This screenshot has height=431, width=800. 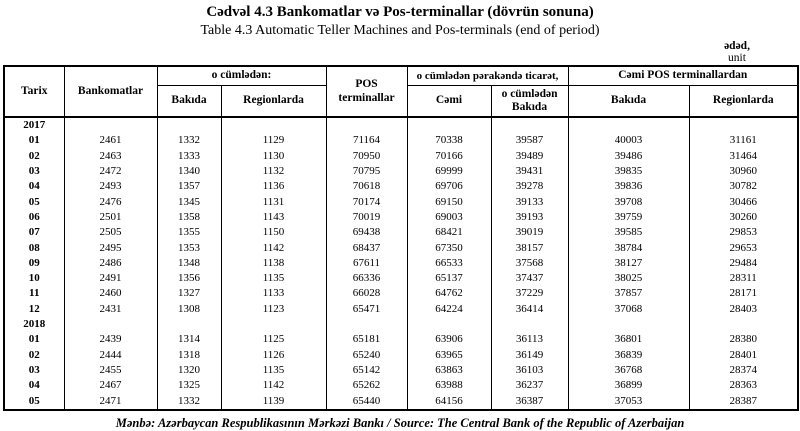 I want to click on value-cell: 28363, so click(x=743, y=386).